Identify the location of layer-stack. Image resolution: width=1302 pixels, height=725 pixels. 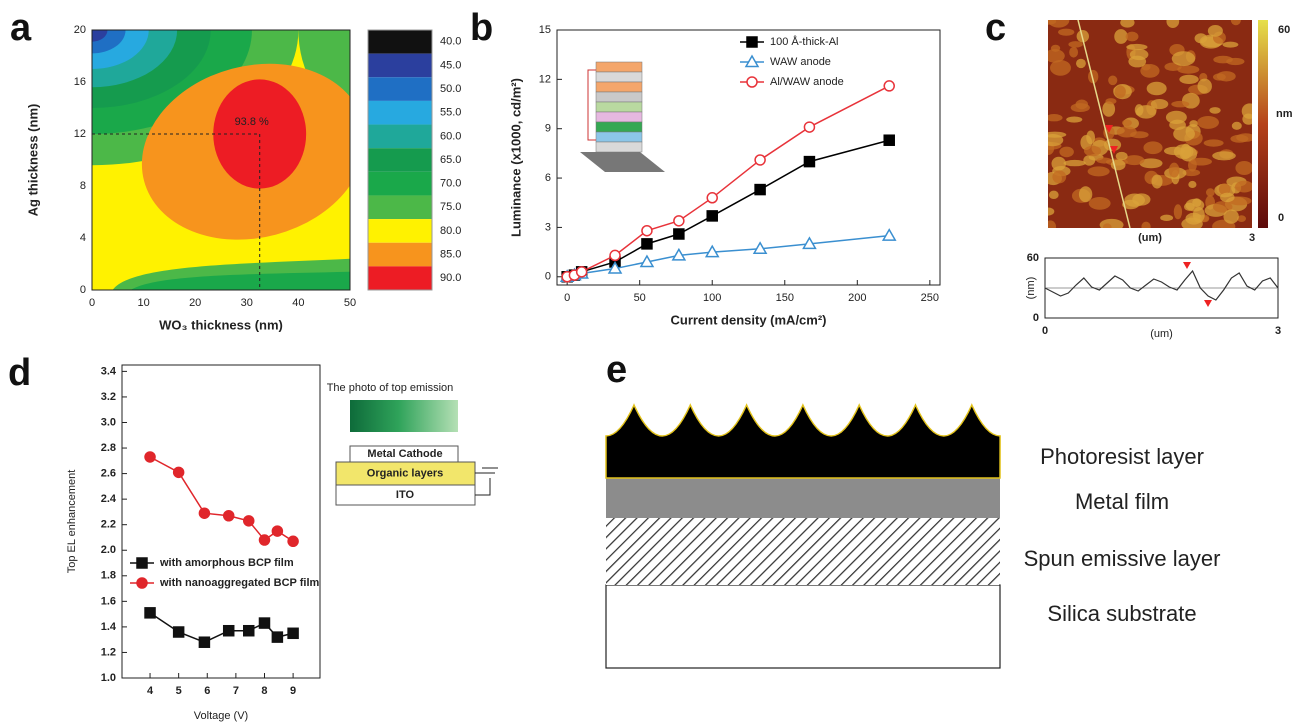
(803, 573).